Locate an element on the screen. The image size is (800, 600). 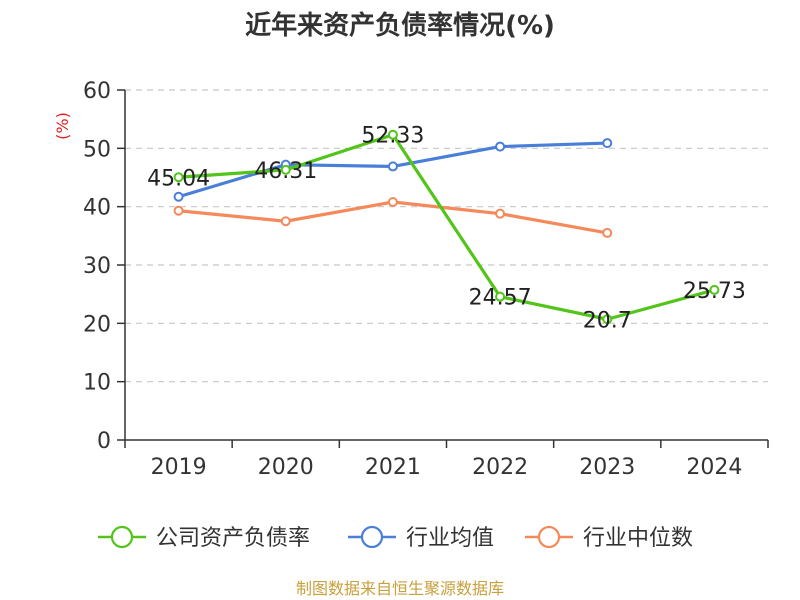
y-tick-label: 50 is located at coordinates (97, 149).